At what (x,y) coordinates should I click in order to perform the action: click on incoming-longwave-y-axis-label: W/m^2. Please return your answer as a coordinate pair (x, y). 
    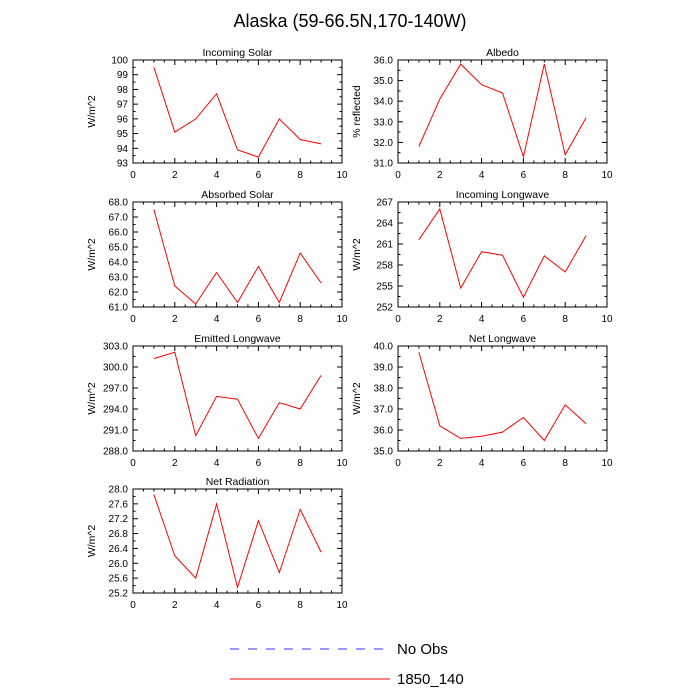
    Looking at the image, I should click on (357, 254).